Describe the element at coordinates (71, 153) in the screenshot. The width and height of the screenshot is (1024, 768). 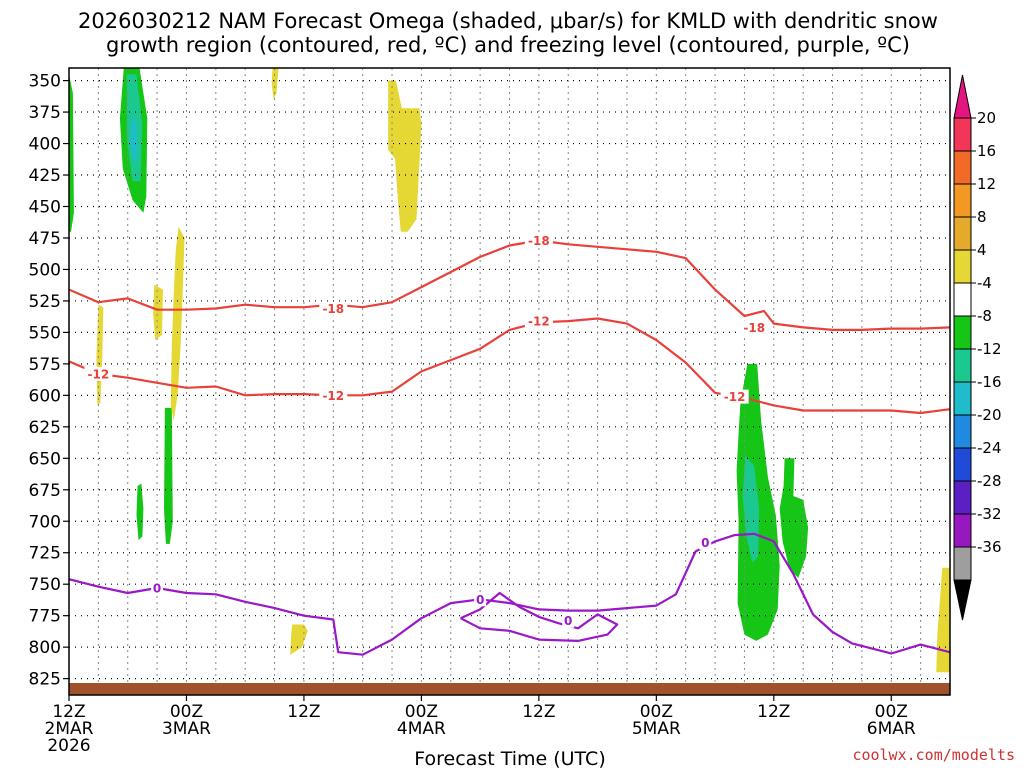
I see `omega-minus-4-a` at that location.